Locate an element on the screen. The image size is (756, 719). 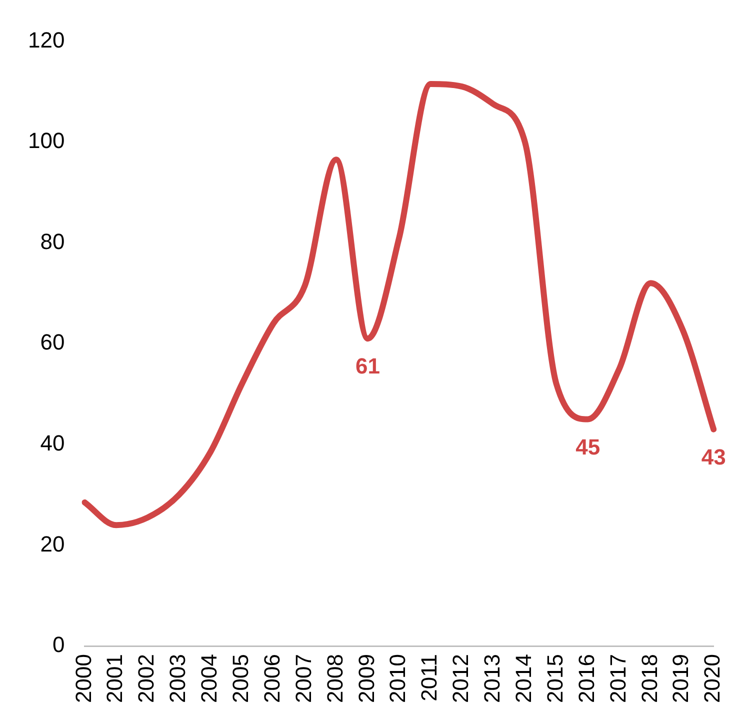
x-tick-label: 2001 is located at coordinates (115, 679).